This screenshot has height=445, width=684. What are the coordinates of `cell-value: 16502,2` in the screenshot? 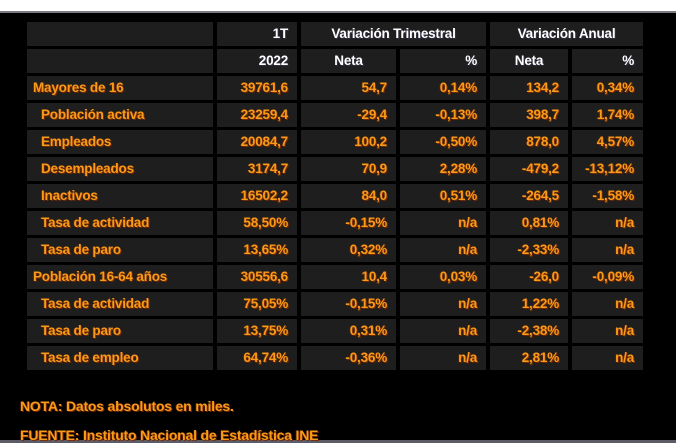 It's located at (257, 196).